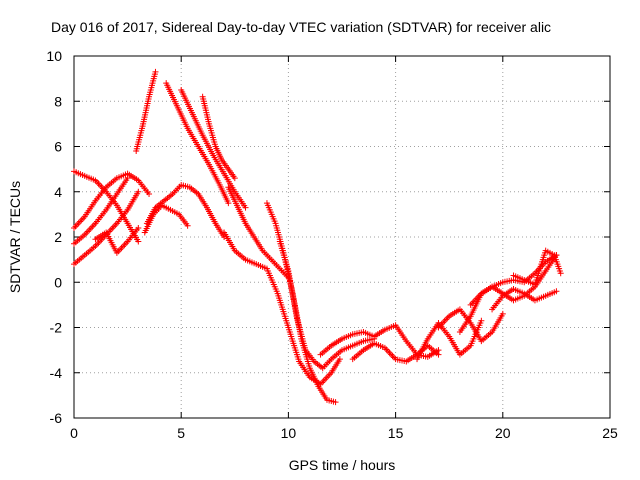 The width and height of the screenshot is (640, 480). Describe the element at coordinates (58, 237) in the screenshot. I see `y-tick-label: 2` at that location.